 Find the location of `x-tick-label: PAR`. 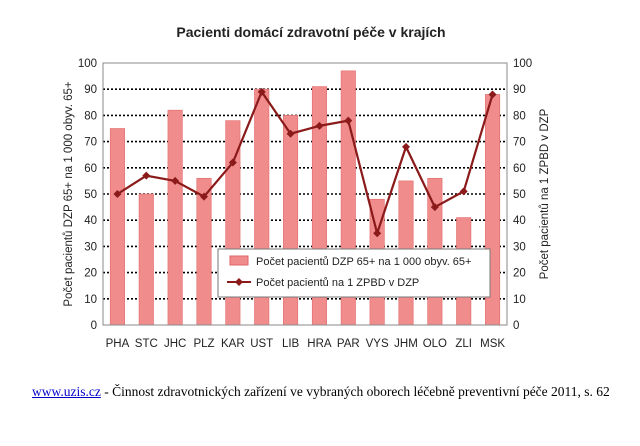

x-tick-label: PAR is located at coordinates (348, 344).